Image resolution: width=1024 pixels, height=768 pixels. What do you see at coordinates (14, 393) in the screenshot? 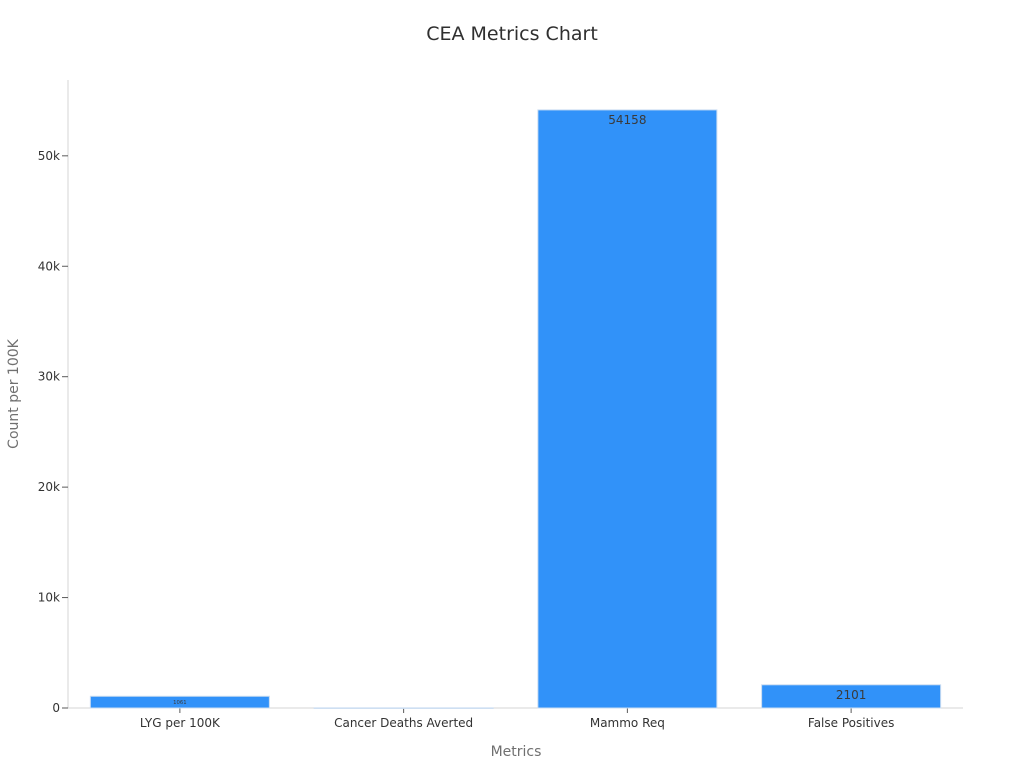
I see `y-axis-title: Count per 100K` at bounding box center [14, 393].